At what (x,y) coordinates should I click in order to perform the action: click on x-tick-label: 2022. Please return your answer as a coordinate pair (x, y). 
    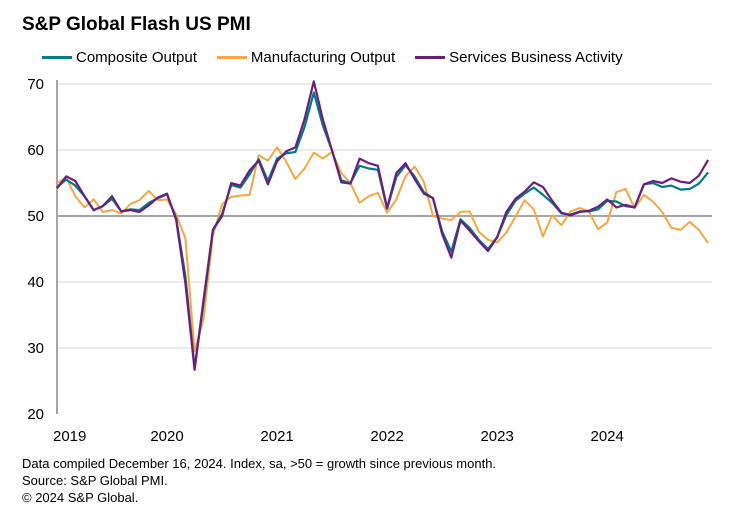
    Looking at the image, I should click on (386, 436).